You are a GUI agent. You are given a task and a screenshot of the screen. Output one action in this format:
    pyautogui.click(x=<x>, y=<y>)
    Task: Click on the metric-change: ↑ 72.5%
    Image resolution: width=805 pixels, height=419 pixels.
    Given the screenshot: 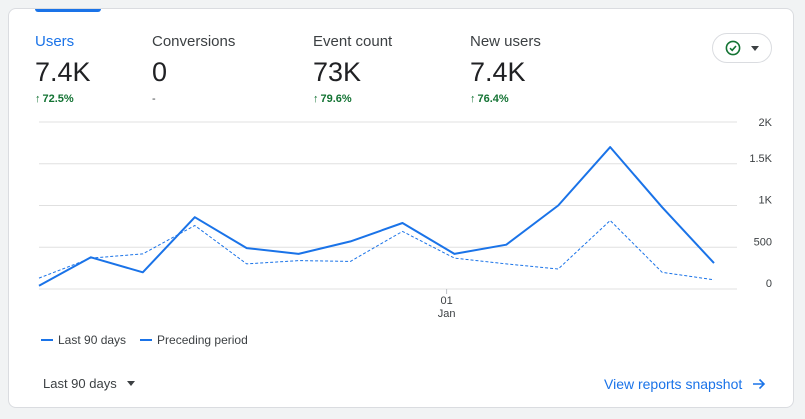 What is the action you would take?
    pyautogui.click(x=63, y=99)
    